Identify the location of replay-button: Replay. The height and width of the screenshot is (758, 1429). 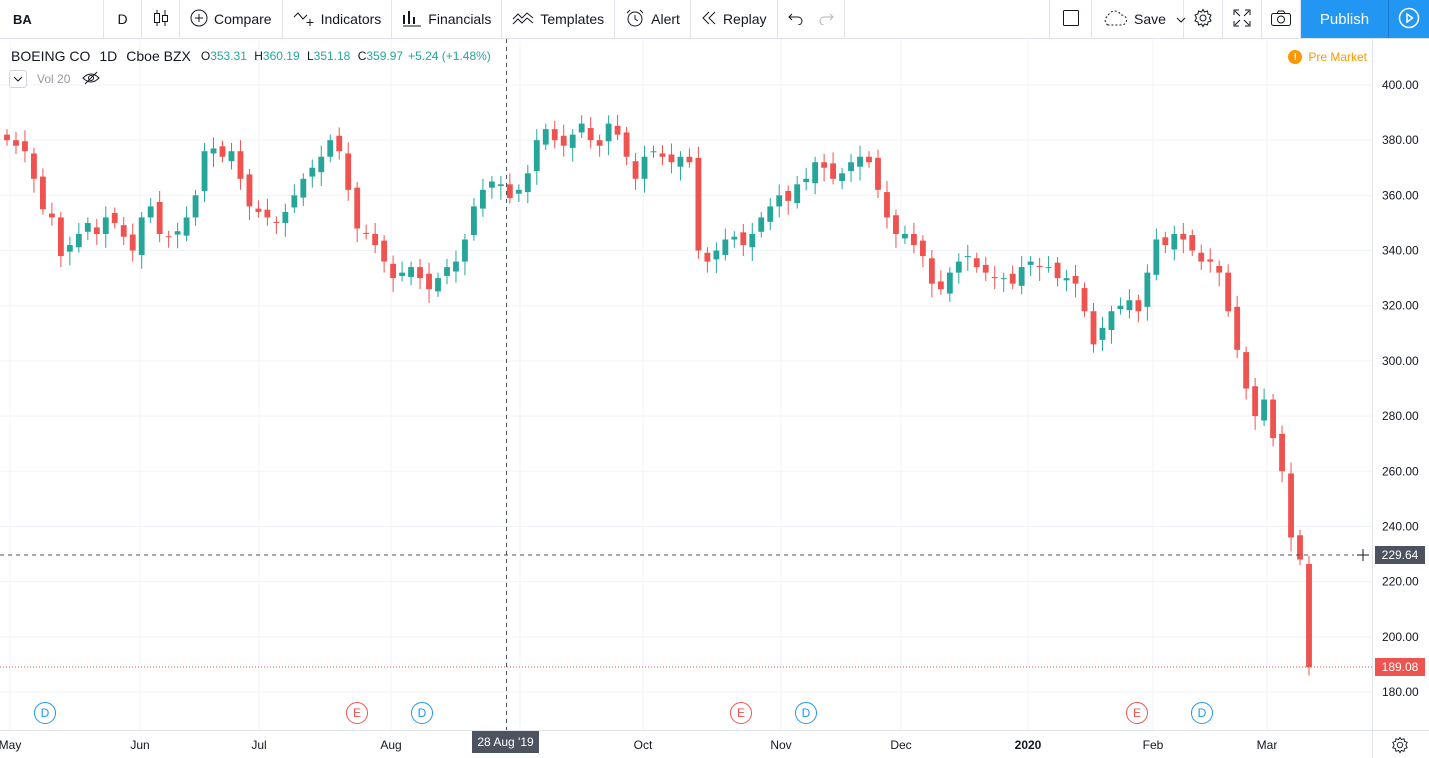
(734, 19).